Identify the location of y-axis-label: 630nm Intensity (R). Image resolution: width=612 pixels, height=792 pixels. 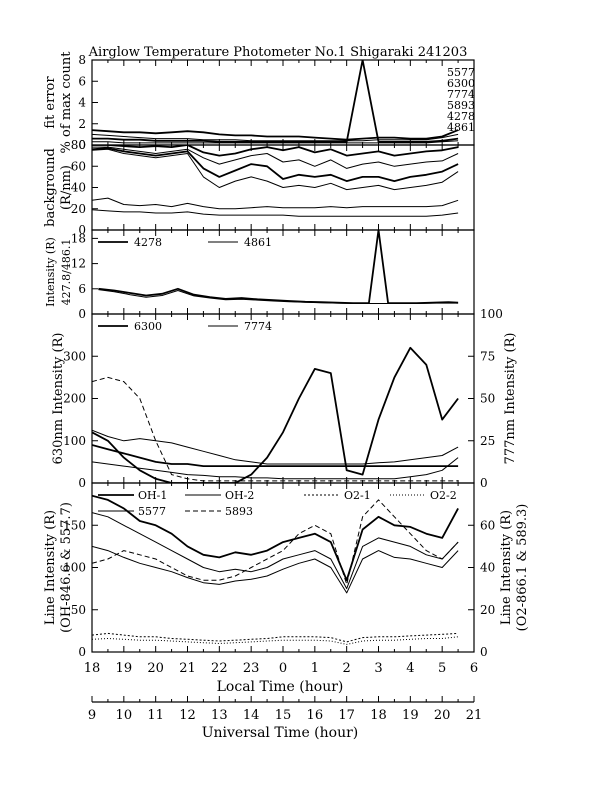
(58, 399).